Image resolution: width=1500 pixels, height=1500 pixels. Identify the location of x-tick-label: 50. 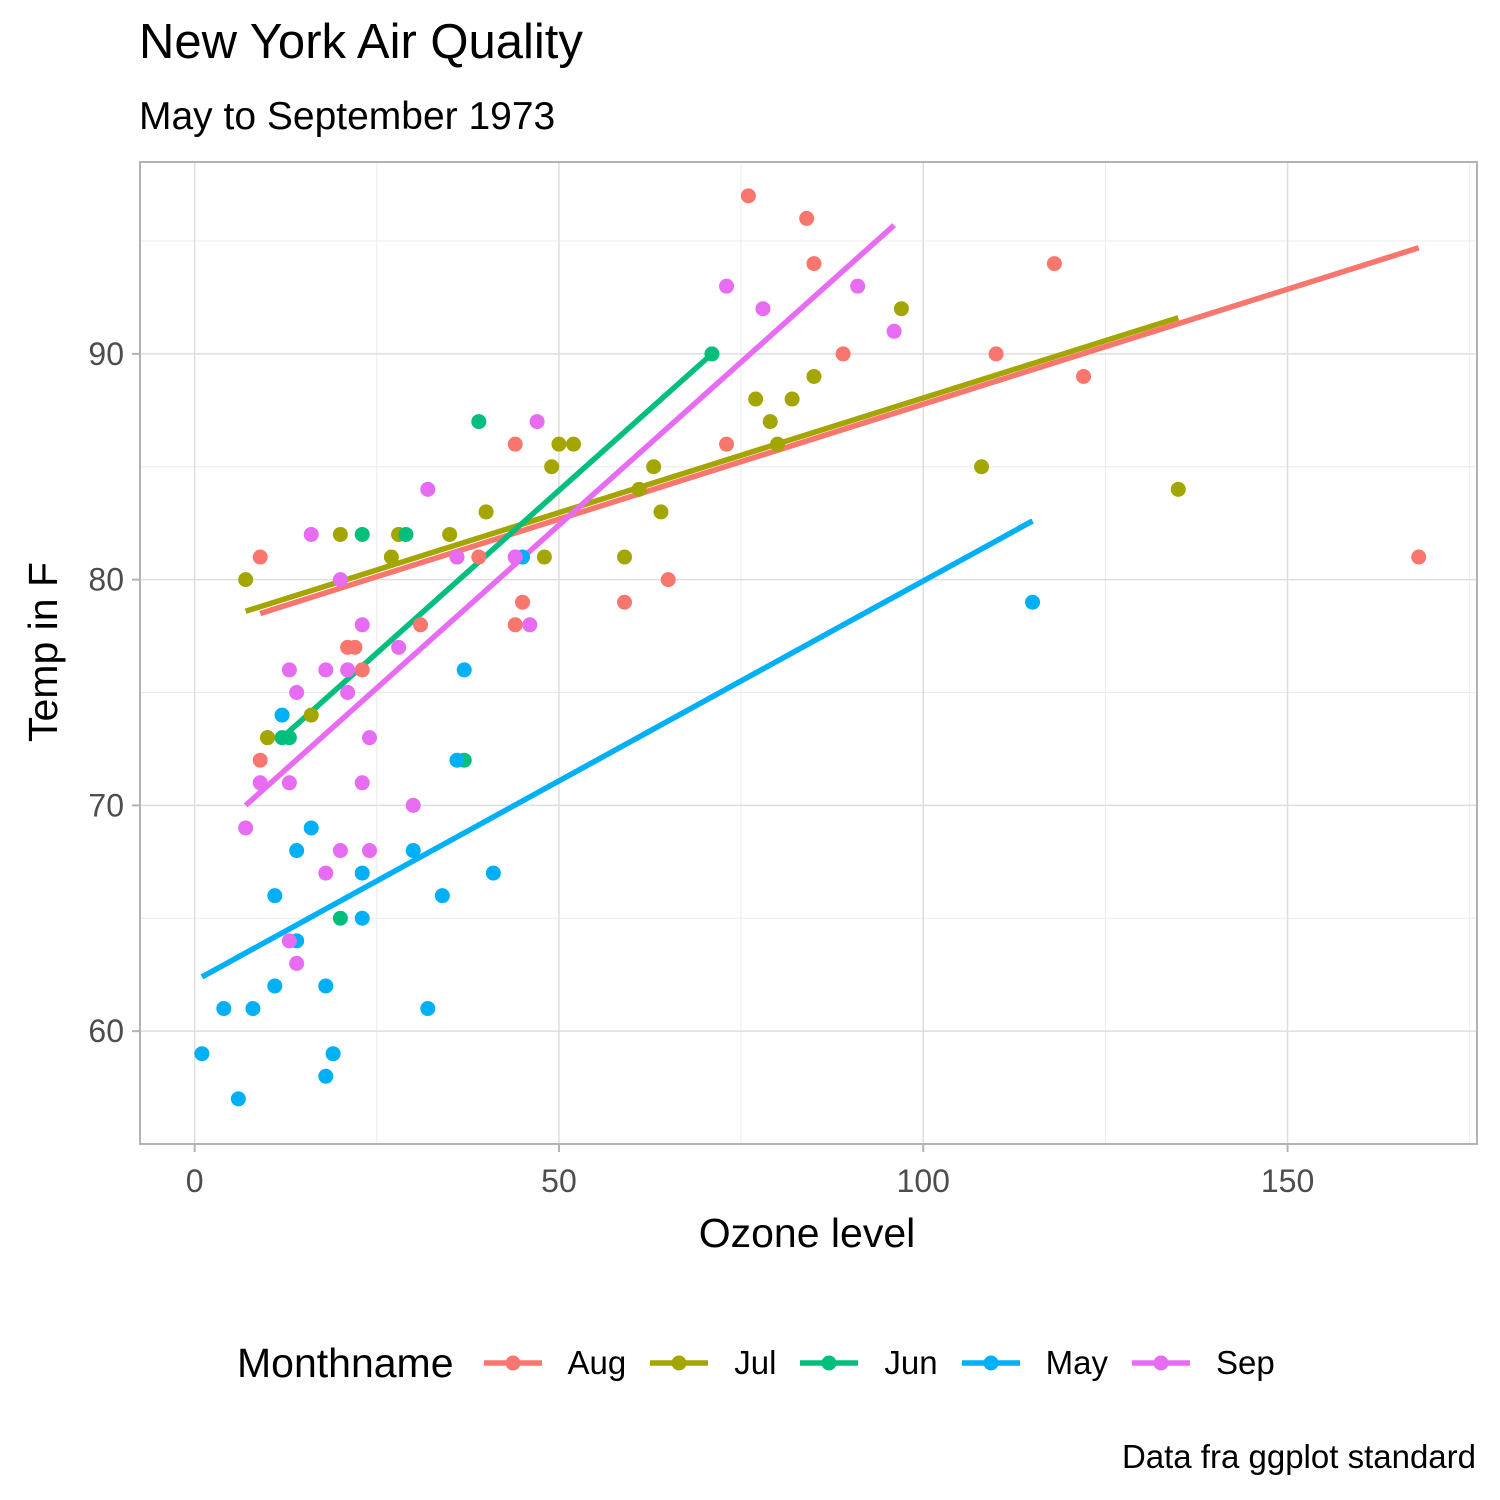
(559, 1181).